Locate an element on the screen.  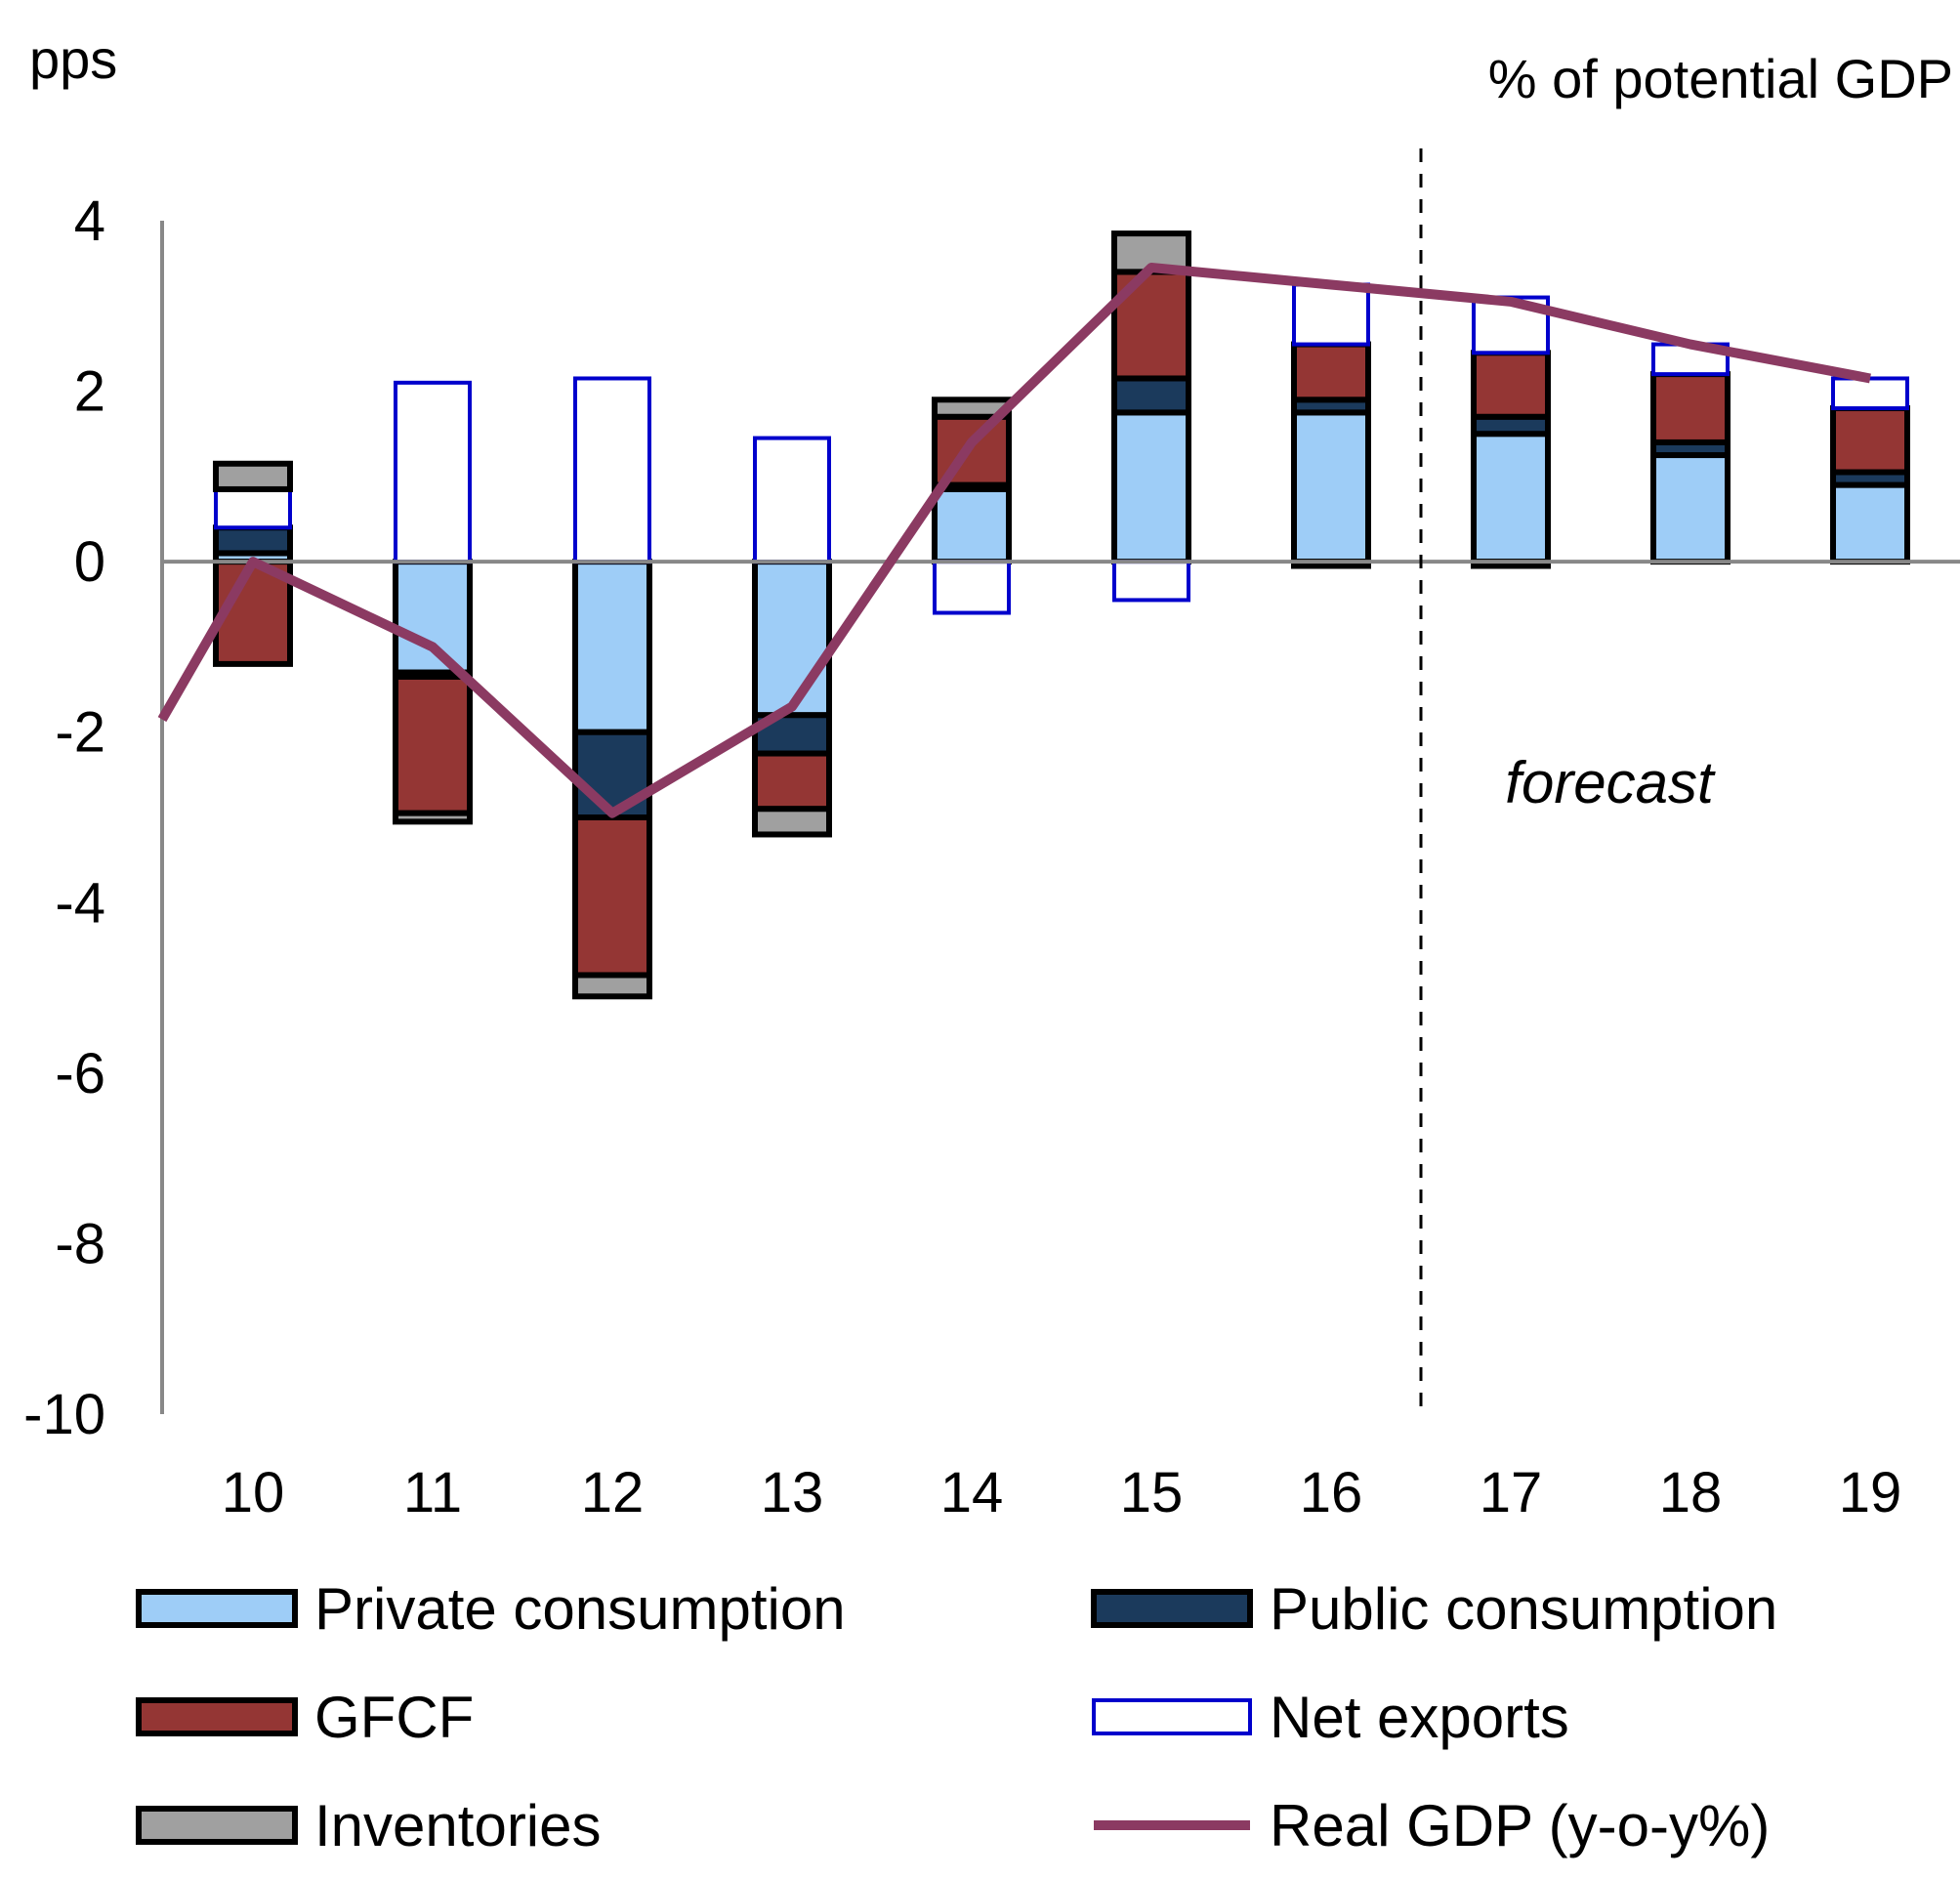
y-tick-label: 0 is located at coordinates (89, 562).